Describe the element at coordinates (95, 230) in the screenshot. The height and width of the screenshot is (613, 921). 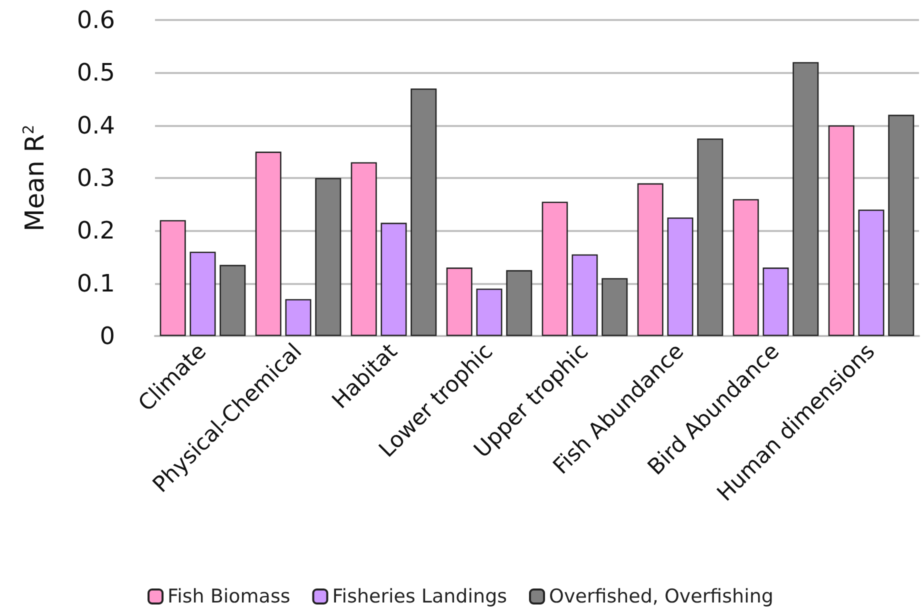
I see `y-tick-label: 0.2` at that location.